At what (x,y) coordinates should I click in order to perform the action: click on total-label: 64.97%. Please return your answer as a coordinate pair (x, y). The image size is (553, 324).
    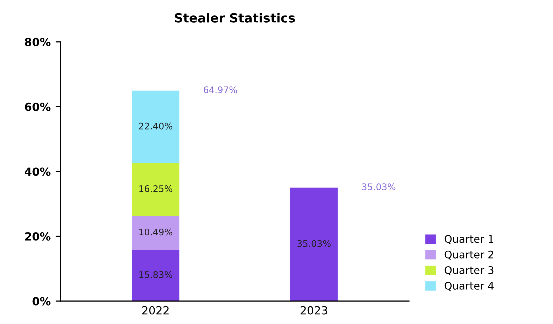
    Looking at the image, I should click on (221, 90).